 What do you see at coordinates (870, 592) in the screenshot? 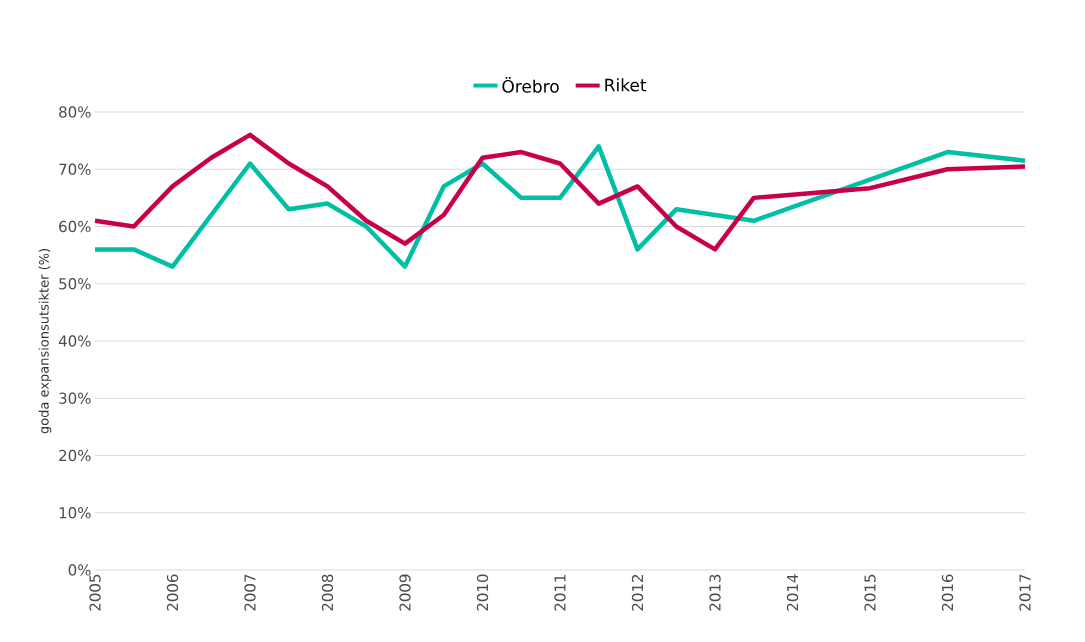
I see `x-tick-label: 2015` at bounding box center [870, 592].